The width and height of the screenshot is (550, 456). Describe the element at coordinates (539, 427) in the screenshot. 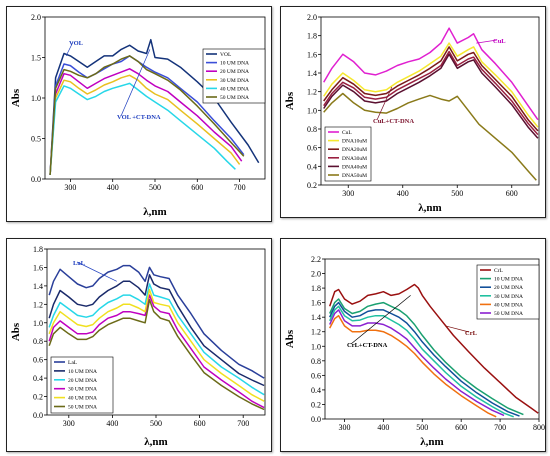

I see `x-tick-label: 800` at that location.